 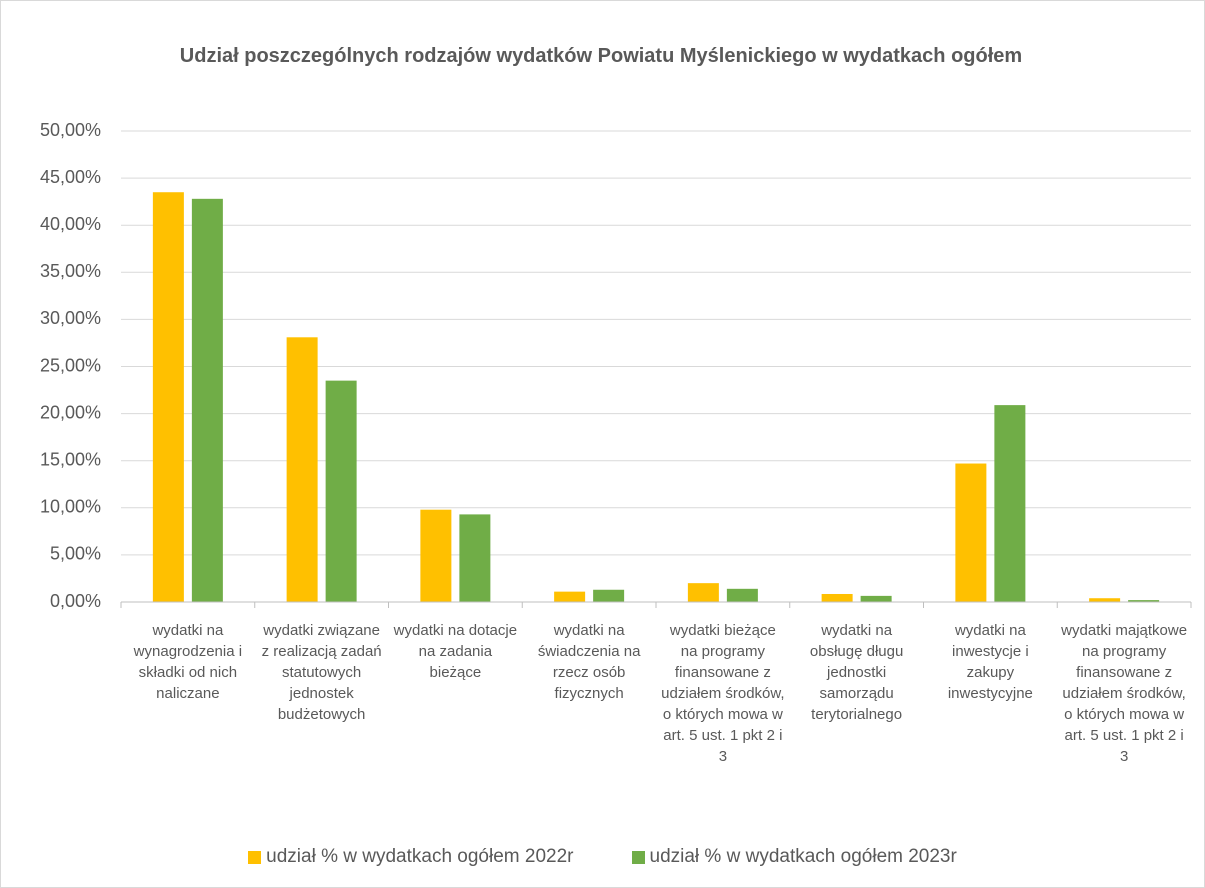 I want to click on y-tick-label: 35,00%, so click(x=70, y=271).